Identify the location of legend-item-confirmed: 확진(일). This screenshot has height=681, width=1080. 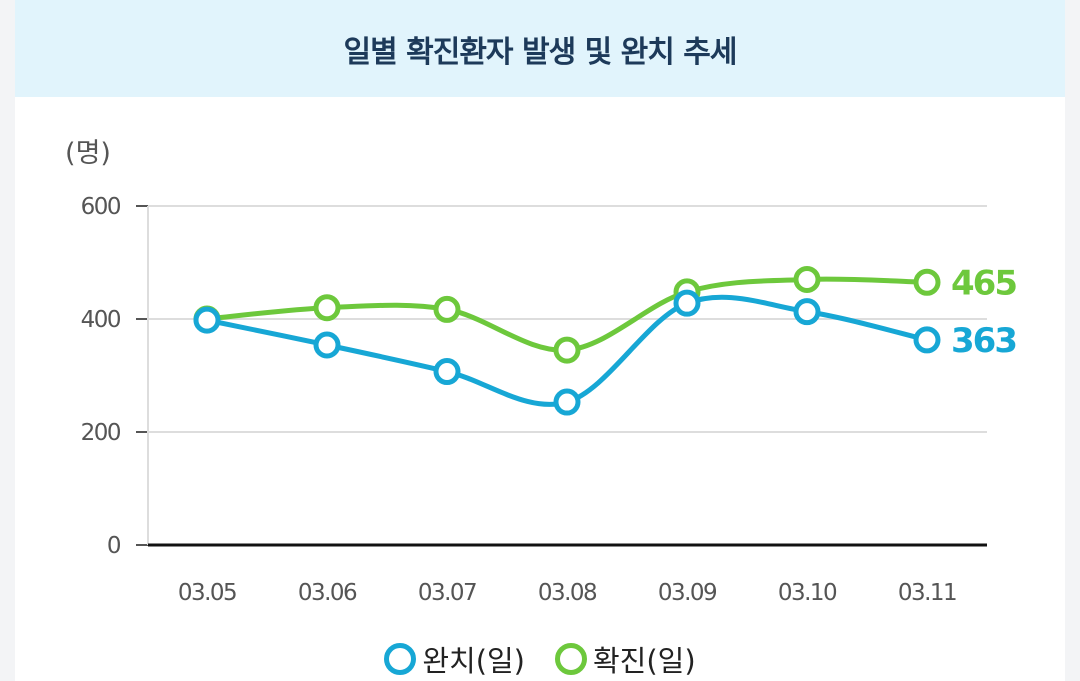
(625, 659).